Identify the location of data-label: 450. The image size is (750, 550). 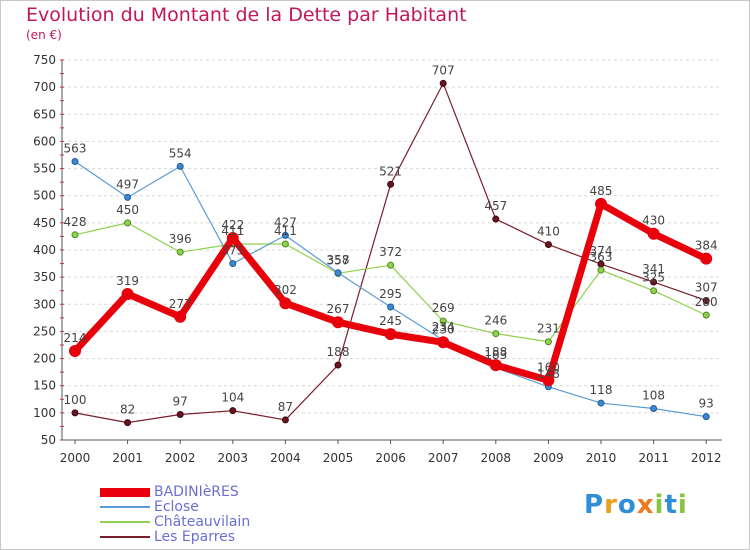
(127, 210).